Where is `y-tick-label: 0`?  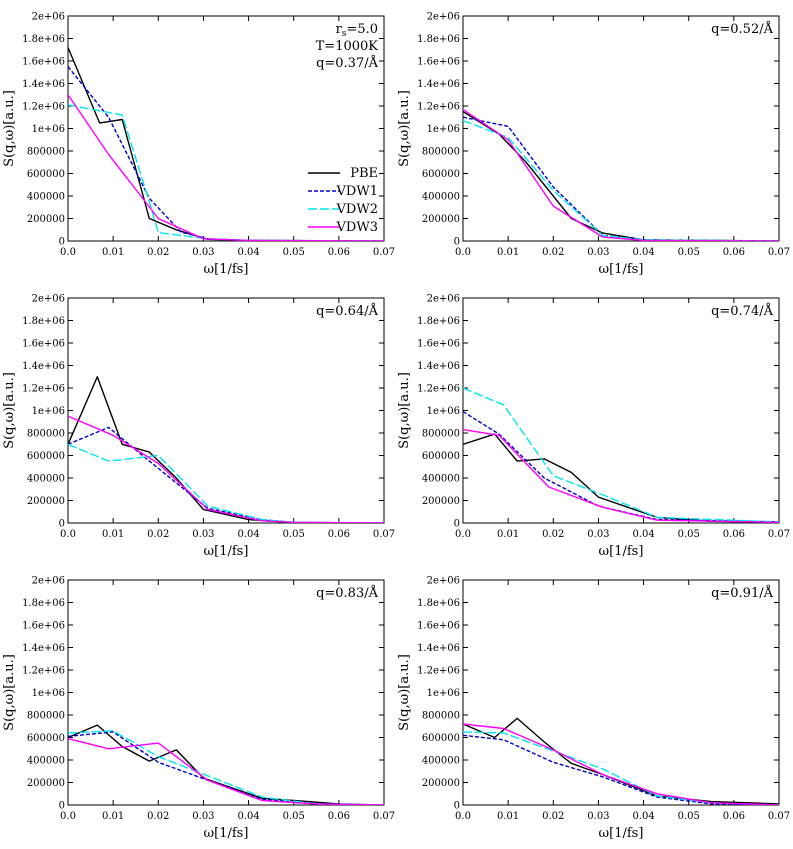 y-tick-label: 0 is located at coordinates (62, 242).